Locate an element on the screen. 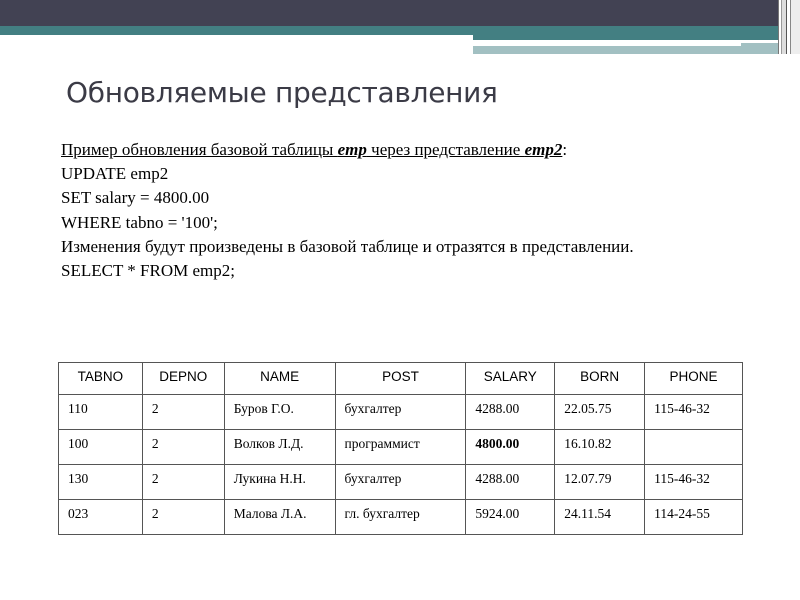  slide-header-lines is located at coordinates (789, 27).